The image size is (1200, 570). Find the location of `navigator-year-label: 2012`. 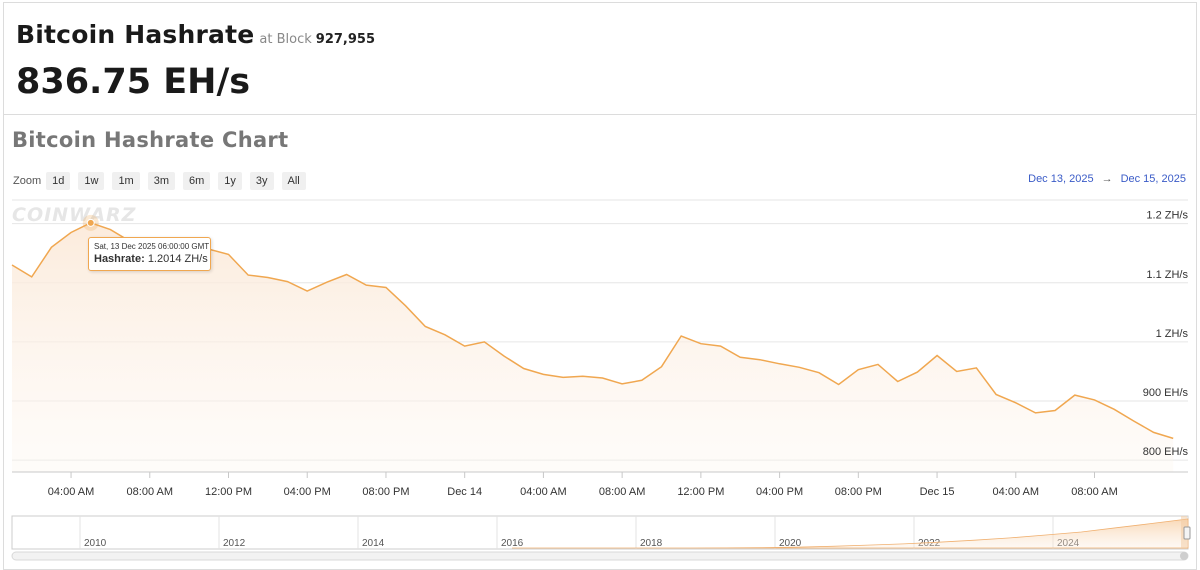

navigator-year-label: 2012 is located at coordinates (234, 543).